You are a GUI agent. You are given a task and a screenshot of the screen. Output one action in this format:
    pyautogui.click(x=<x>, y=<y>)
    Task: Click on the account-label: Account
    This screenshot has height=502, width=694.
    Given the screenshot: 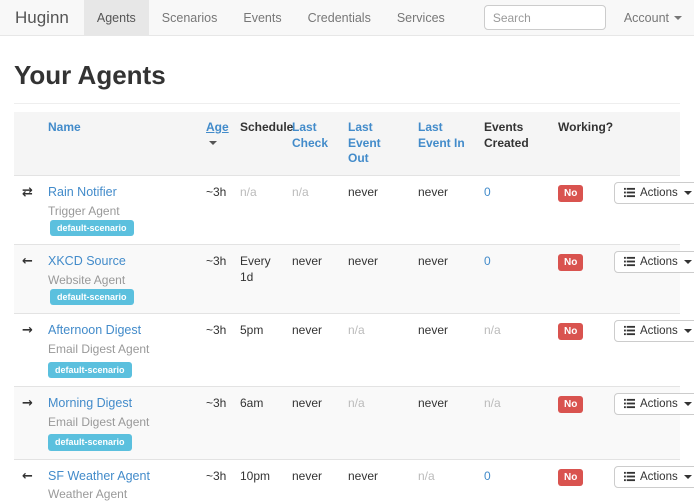 What is the action you would take?
    pyautogui.click(x=646, y=17)
    